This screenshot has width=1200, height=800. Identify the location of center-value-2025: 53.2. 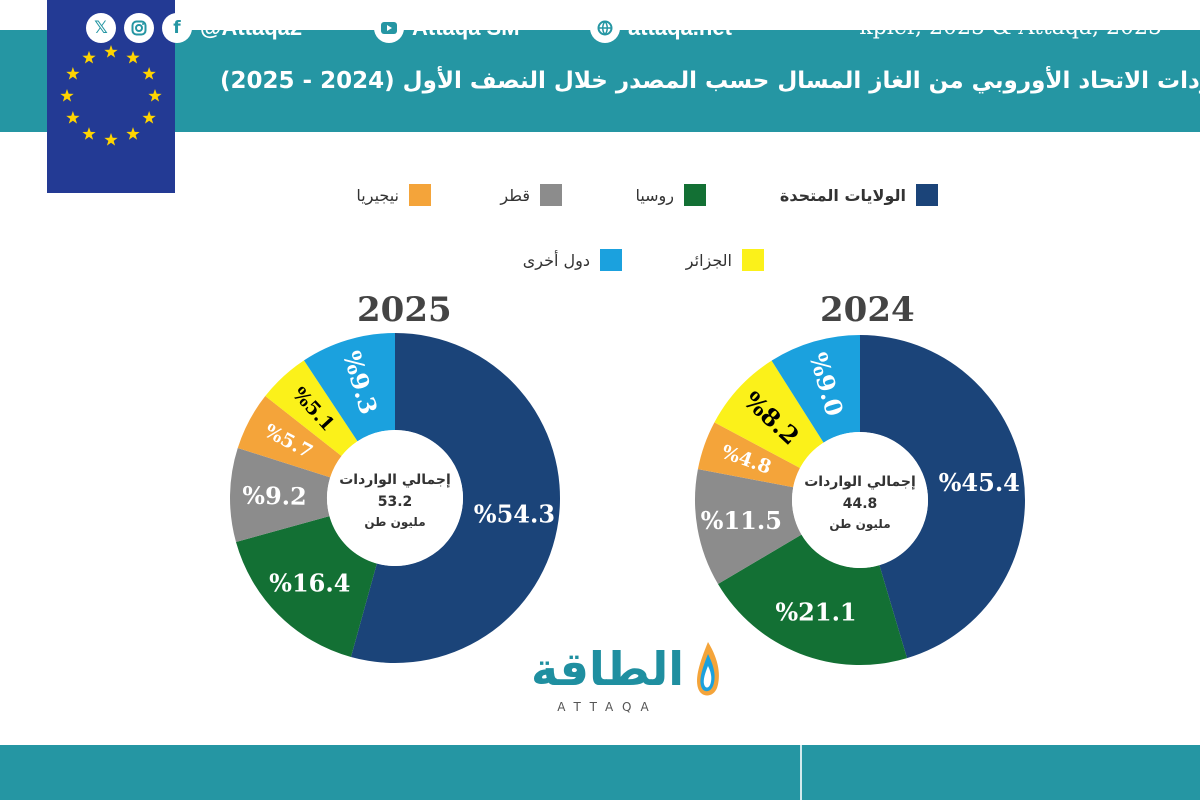
(395, 502).